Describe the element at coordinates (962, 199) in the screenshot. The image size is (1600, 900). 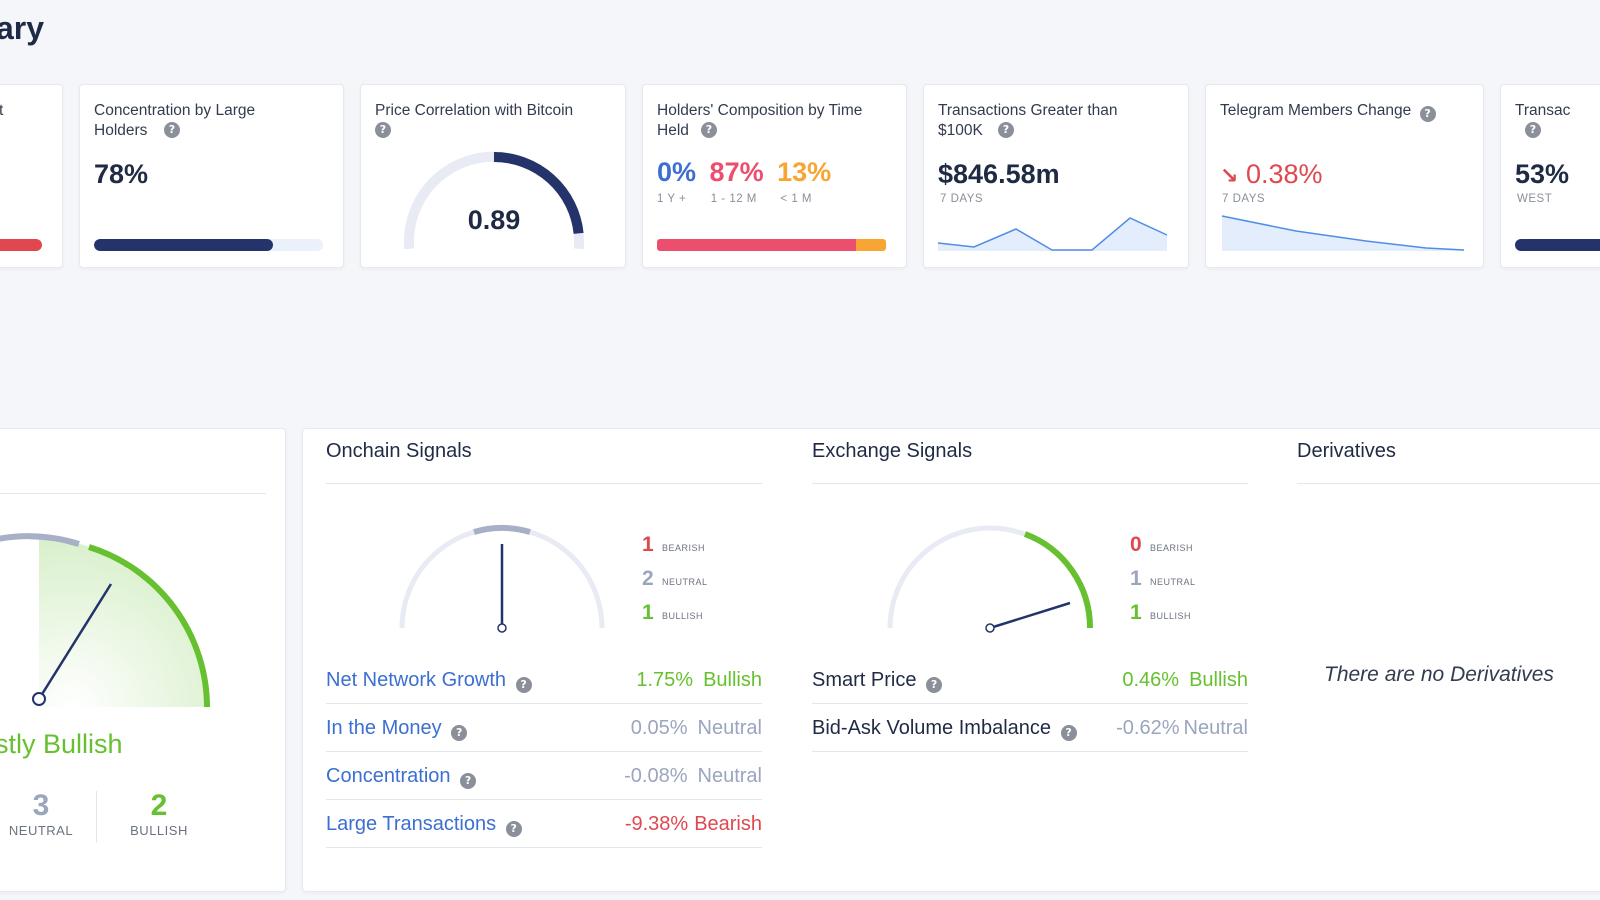
I see `transactions-period: 7 DAYS` at that location.